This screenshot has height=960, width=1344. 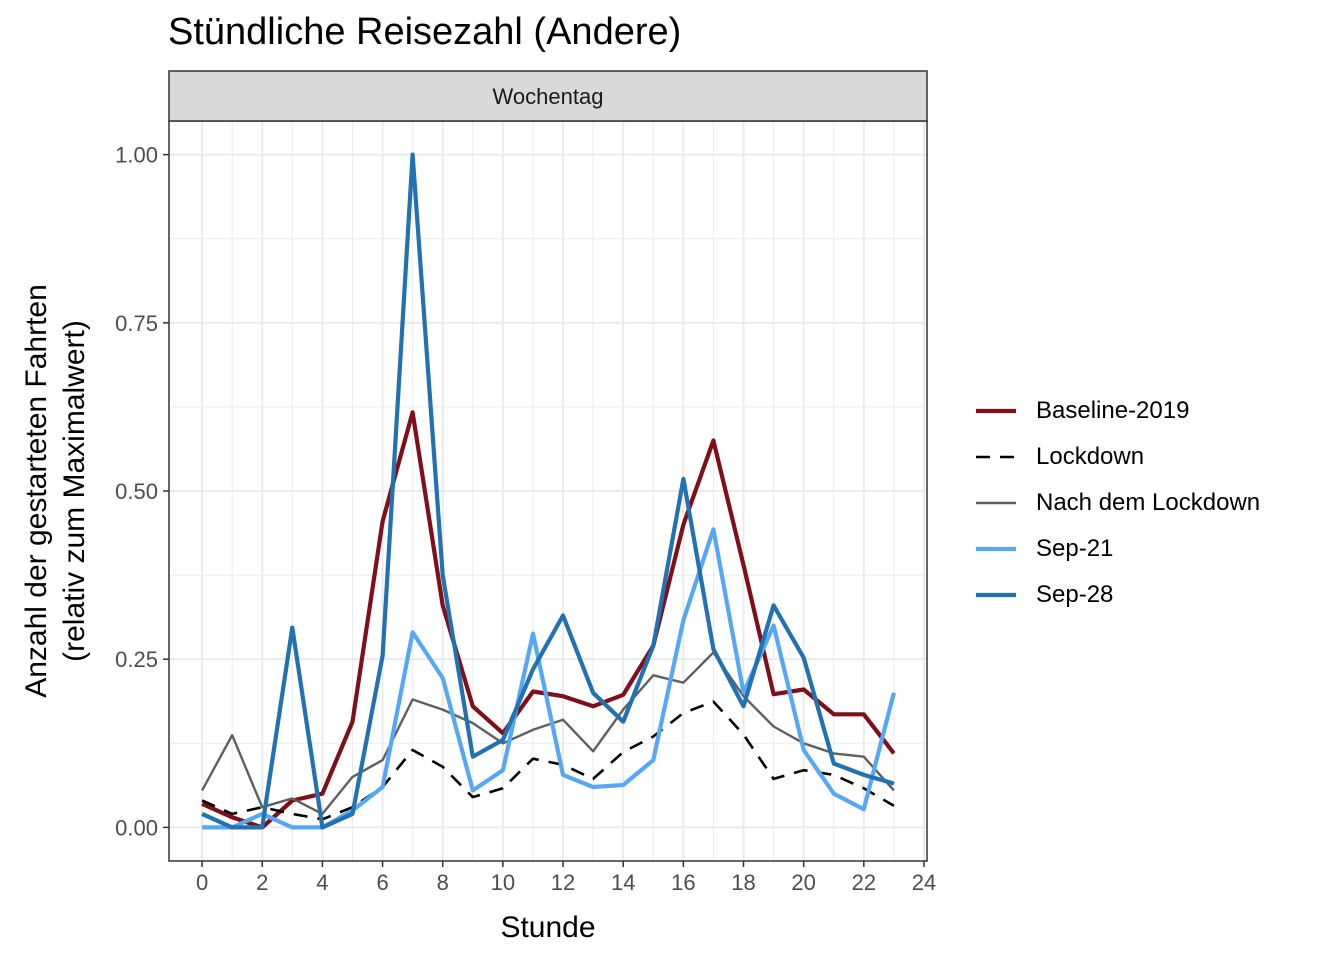 I want to click on x-axis-title: Stunde, so click(x=547, y=927).